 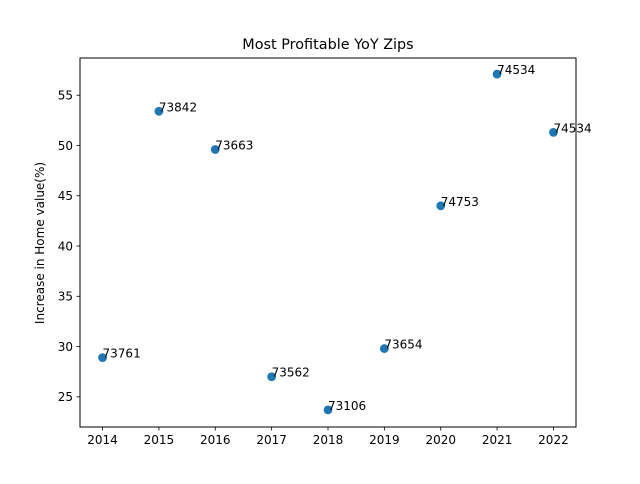 What do you see at coordinates (497, 440) in the screenshot?
I see `x-tick-label: 2021` at bounding box center [497, 440].